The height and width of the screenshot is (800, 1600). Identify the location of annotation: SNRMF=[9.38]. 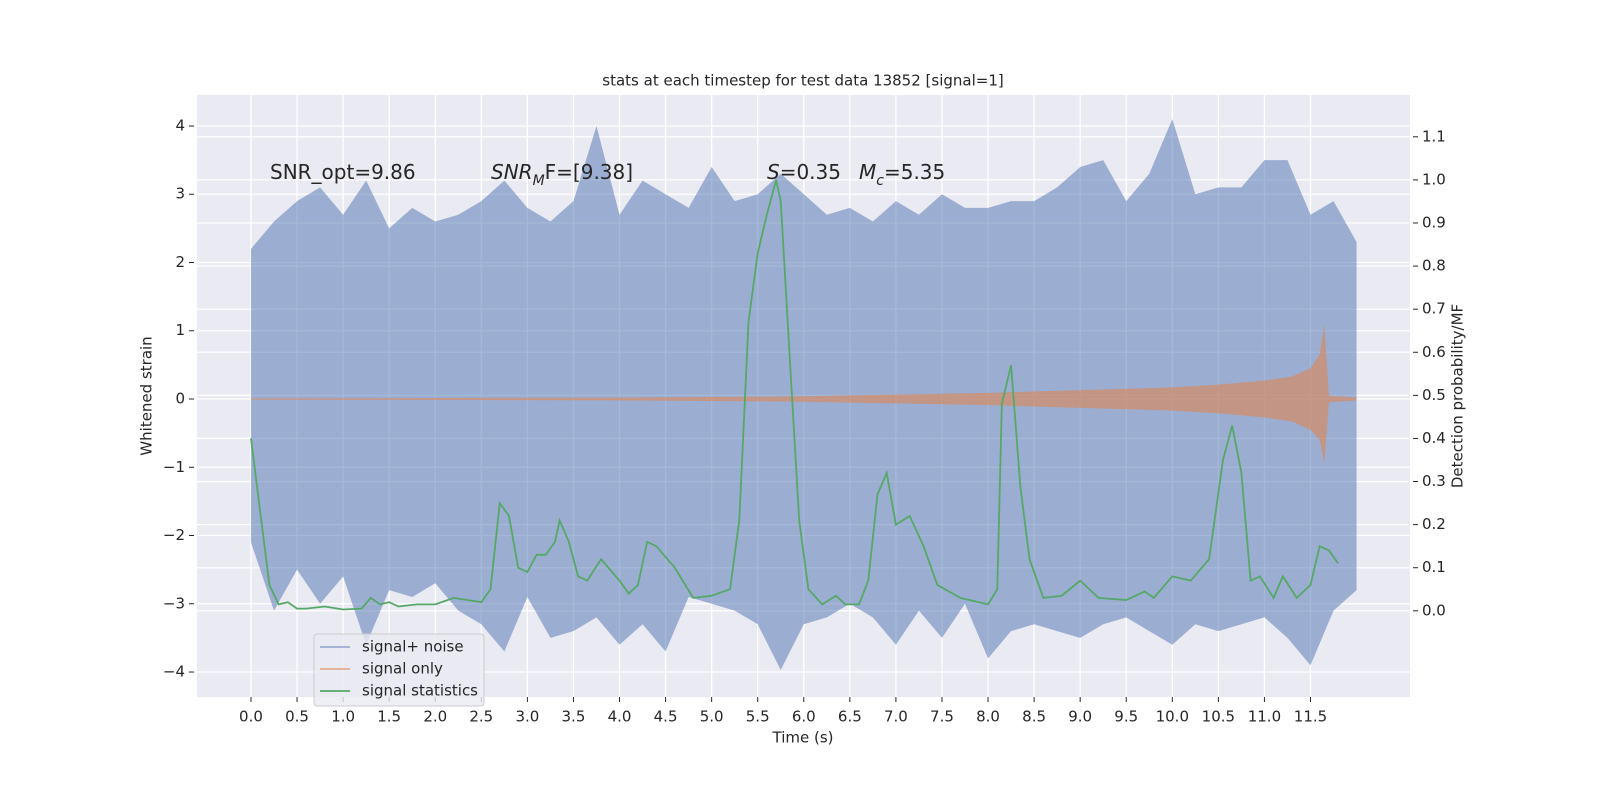
(562, 175).